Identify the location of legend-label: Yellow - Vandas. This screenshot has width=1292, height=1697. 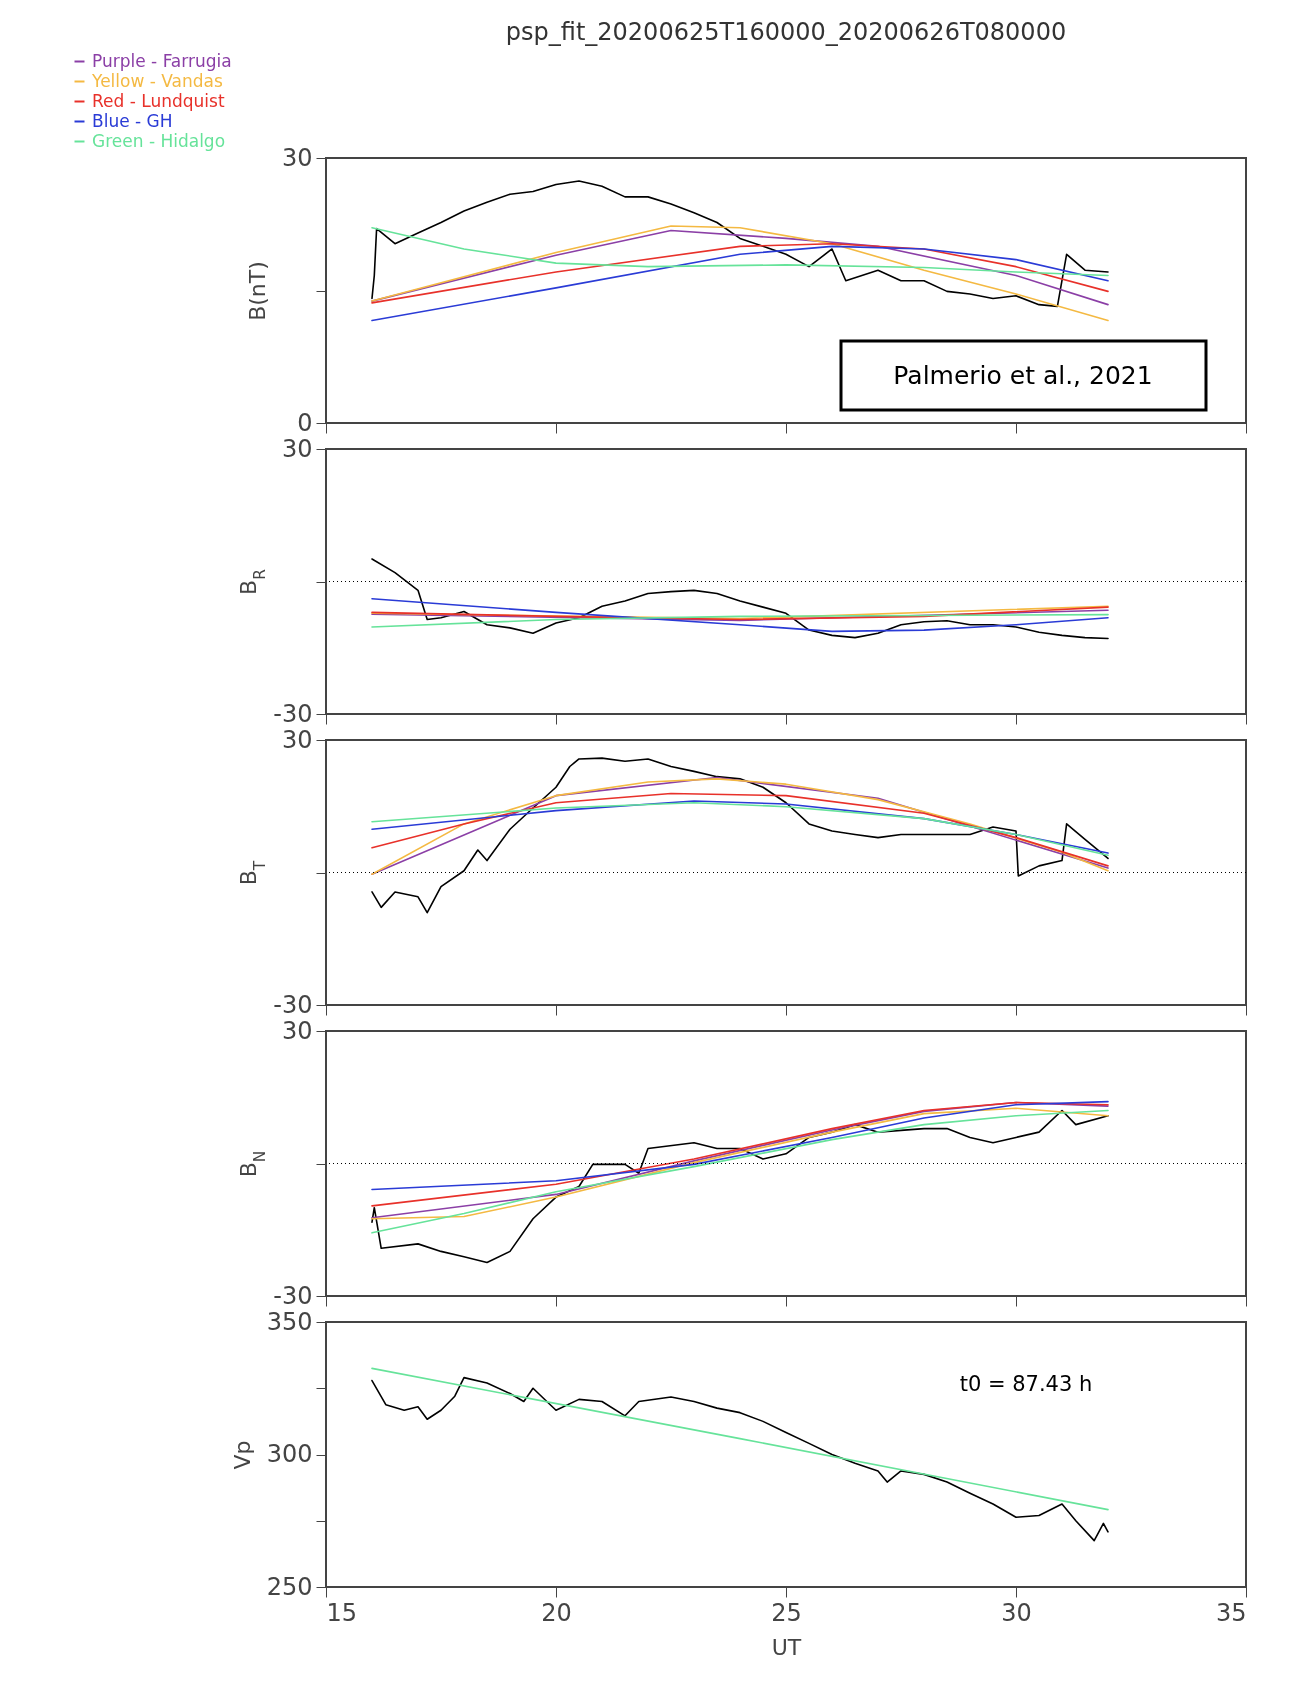
(157, 80).